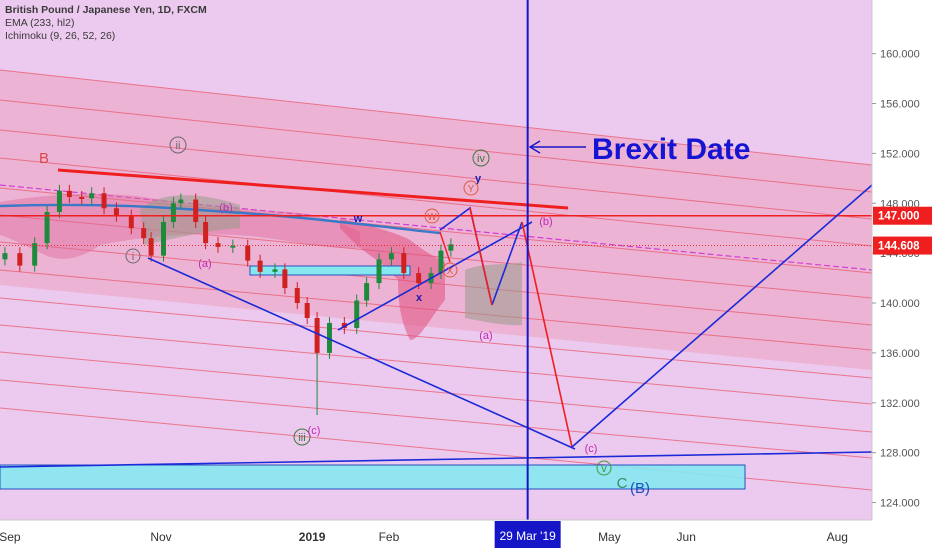  Describe the element at coordinates (900, 154) in the screenshot. I see `y-tick-label: 152.000` at that location.